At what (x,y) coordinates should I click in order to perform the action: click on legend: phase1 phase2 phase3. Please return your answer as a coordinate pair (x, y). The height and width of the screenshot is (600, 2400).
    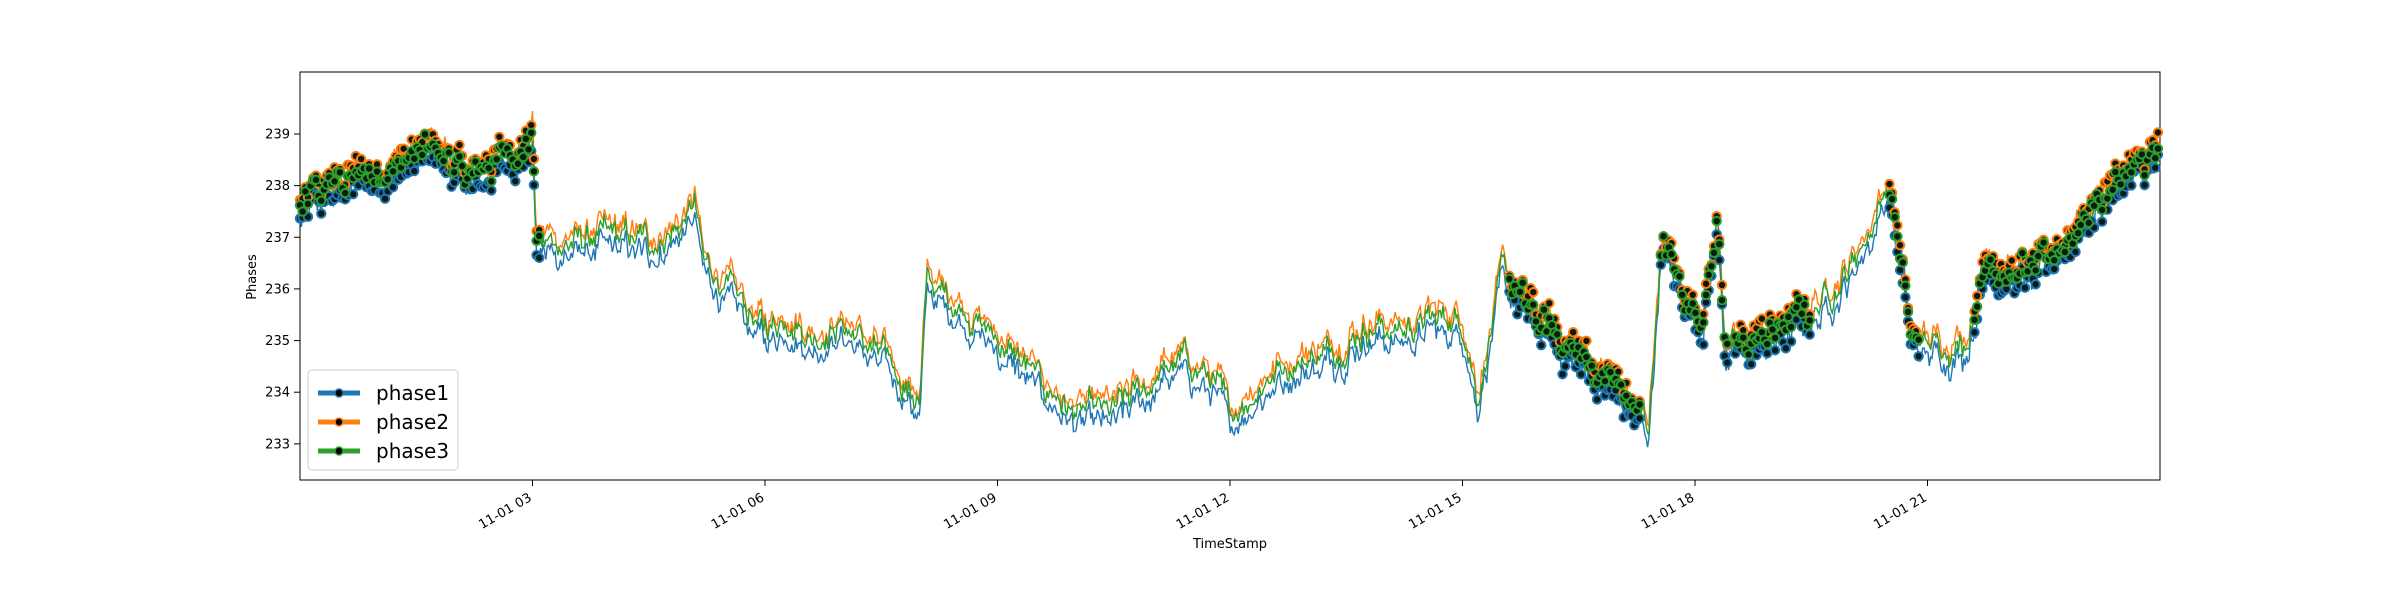
    Looking at the image, I should click on (383, 420).